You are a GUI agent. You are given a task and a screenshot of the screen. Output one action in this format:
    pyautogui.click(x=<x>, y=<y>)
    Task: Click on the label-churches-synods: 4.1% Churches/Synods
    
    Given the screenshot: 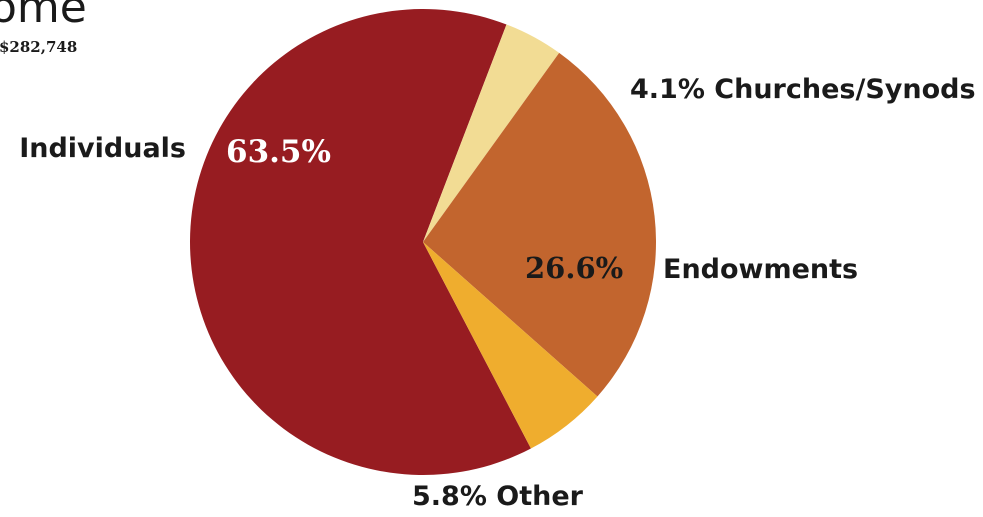 What is the action you would take?
    pyautogui.click(x=803, y=89)
    